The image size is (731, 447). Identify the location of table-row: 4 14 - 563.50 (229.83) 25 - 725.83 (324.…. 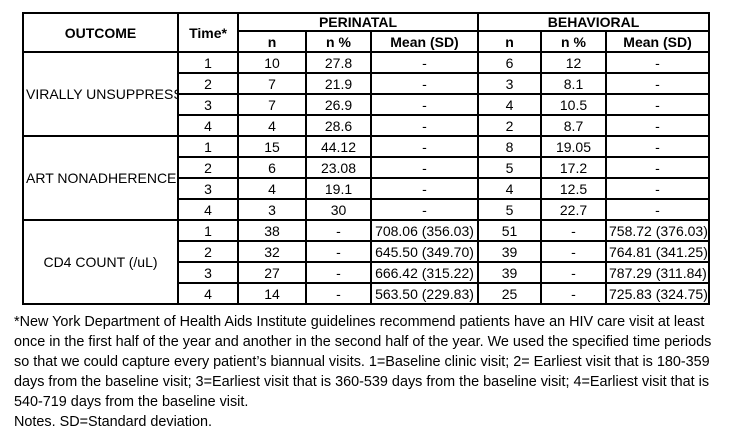
(367, 293).